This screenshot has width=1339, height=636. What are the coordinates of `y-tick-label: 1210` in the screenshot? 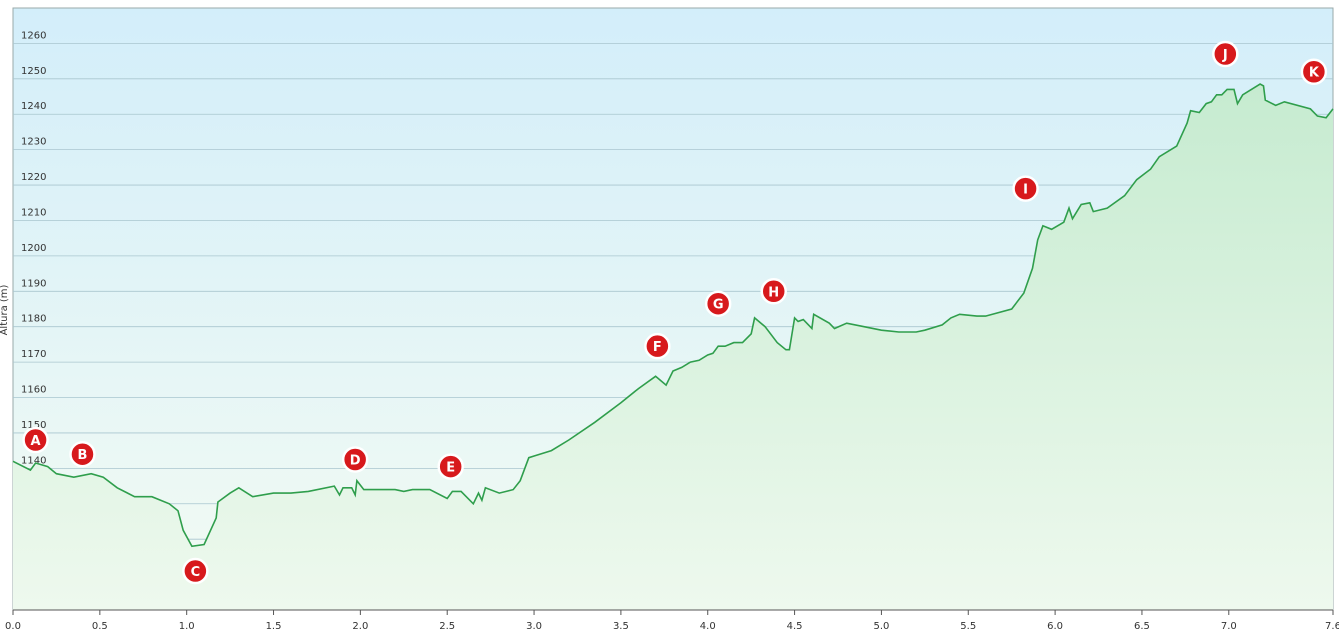 It's located at (33, 212).